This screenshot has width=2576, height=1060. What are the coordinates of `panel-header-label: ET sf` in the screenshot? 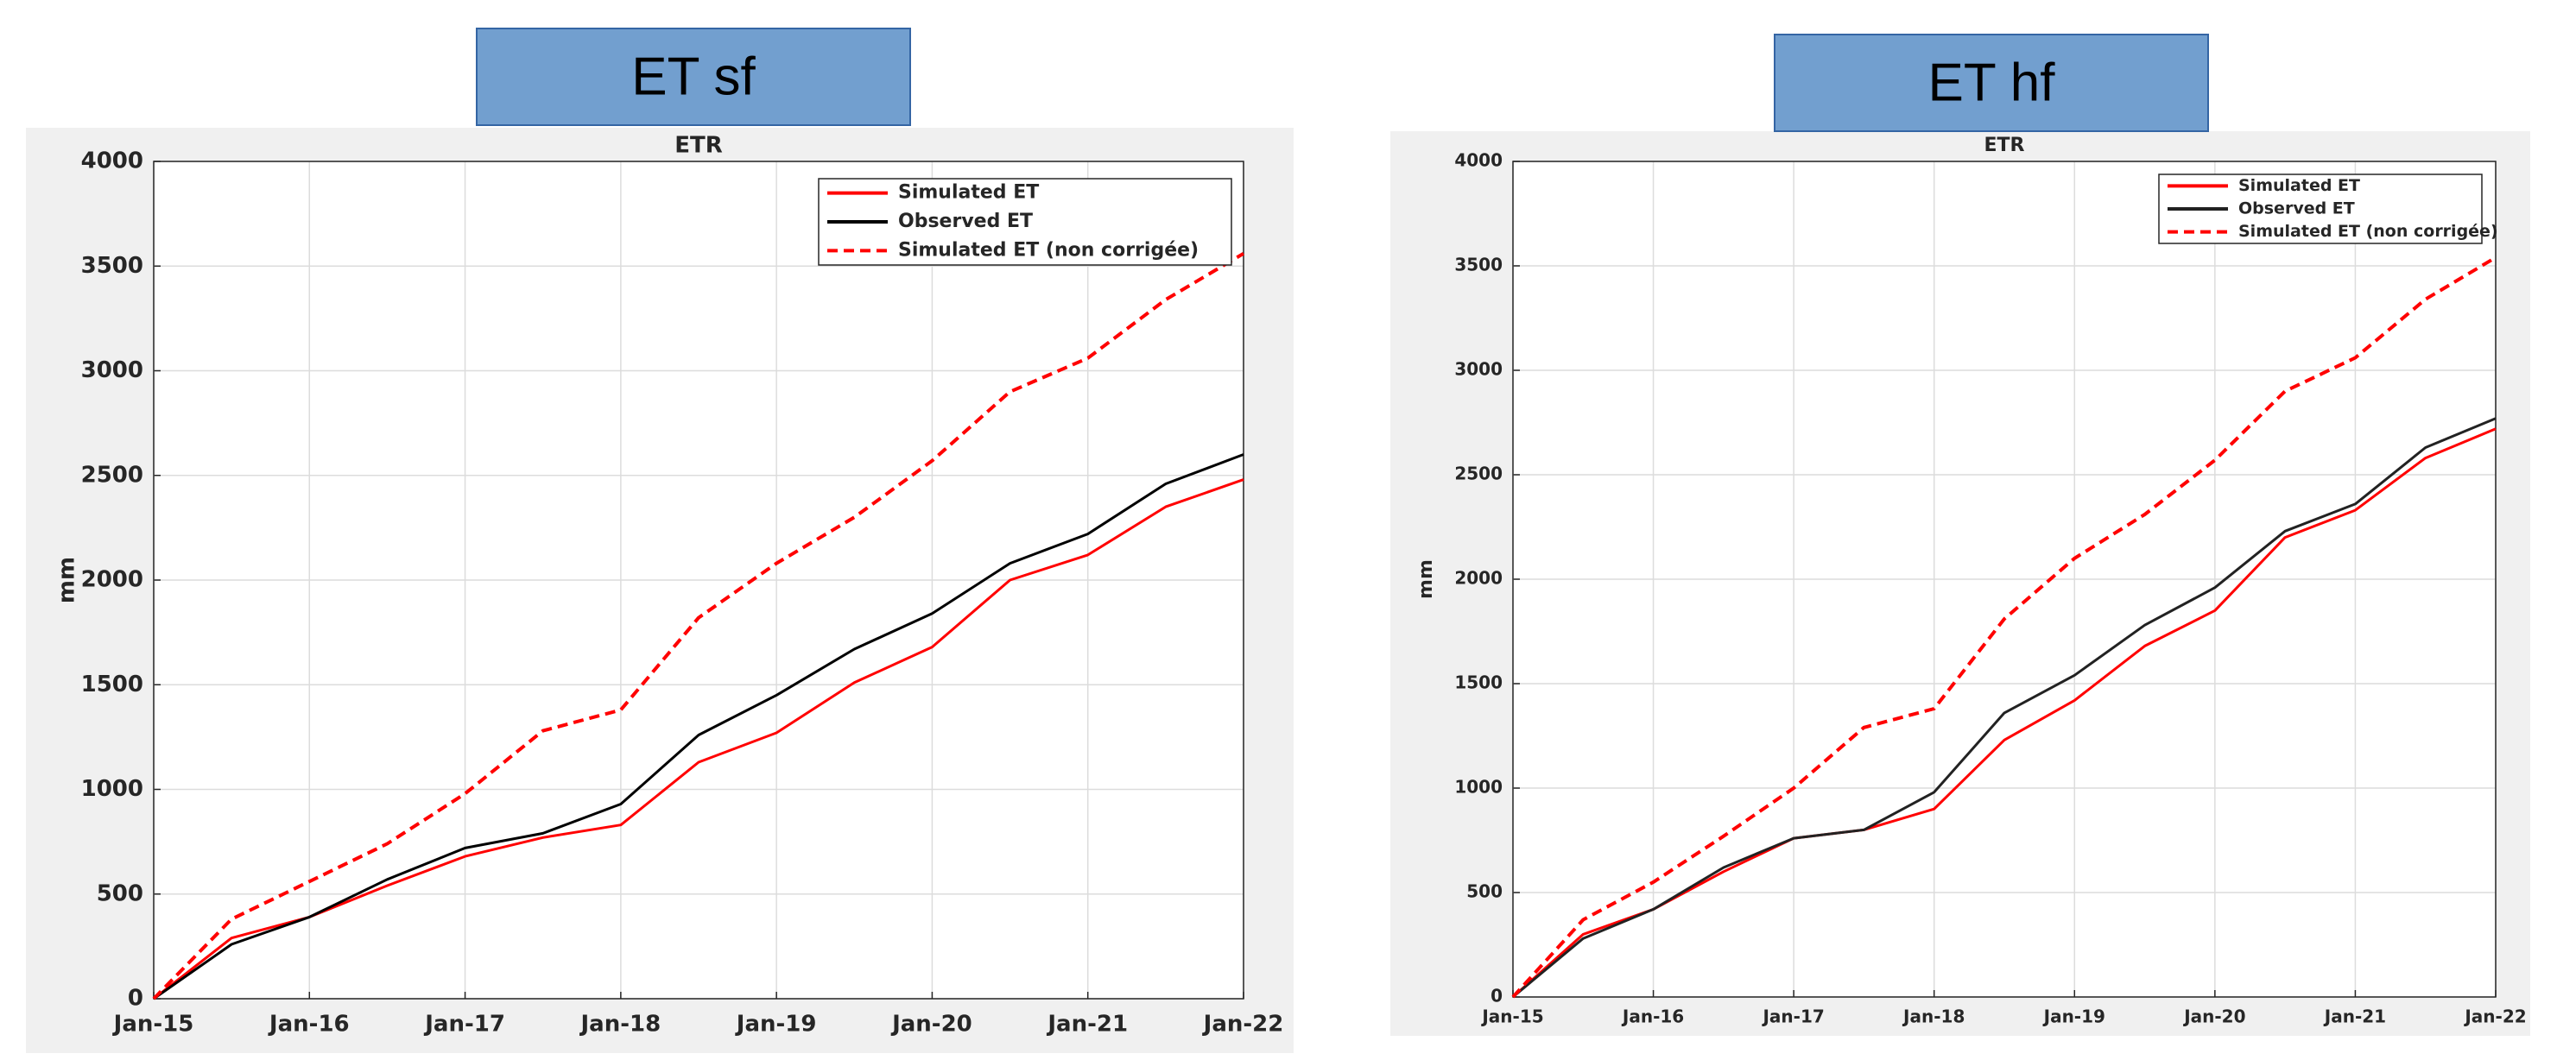 It's located at (693, 76).